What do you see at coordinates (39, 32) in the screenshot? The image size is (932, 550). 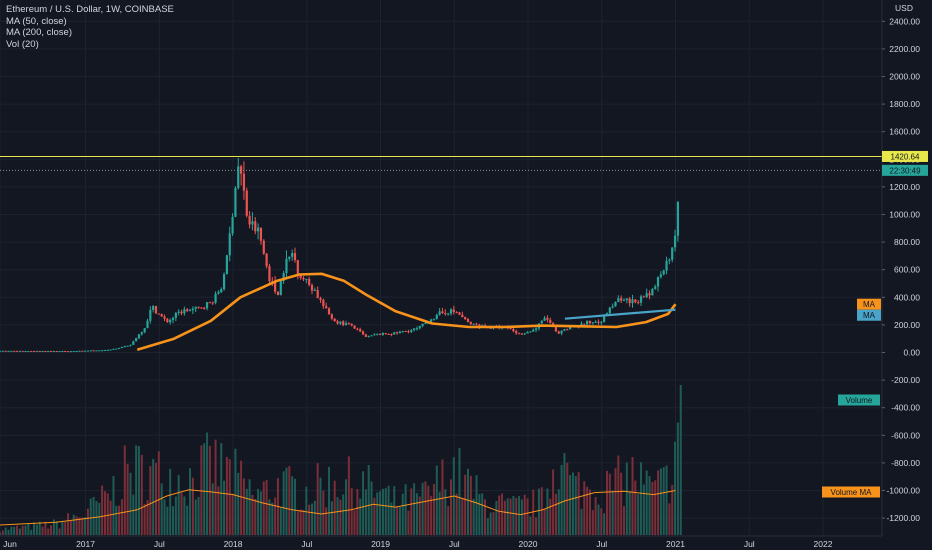 I see `legend-ma200: MA (200, close)` at bounding box center [39, 32].